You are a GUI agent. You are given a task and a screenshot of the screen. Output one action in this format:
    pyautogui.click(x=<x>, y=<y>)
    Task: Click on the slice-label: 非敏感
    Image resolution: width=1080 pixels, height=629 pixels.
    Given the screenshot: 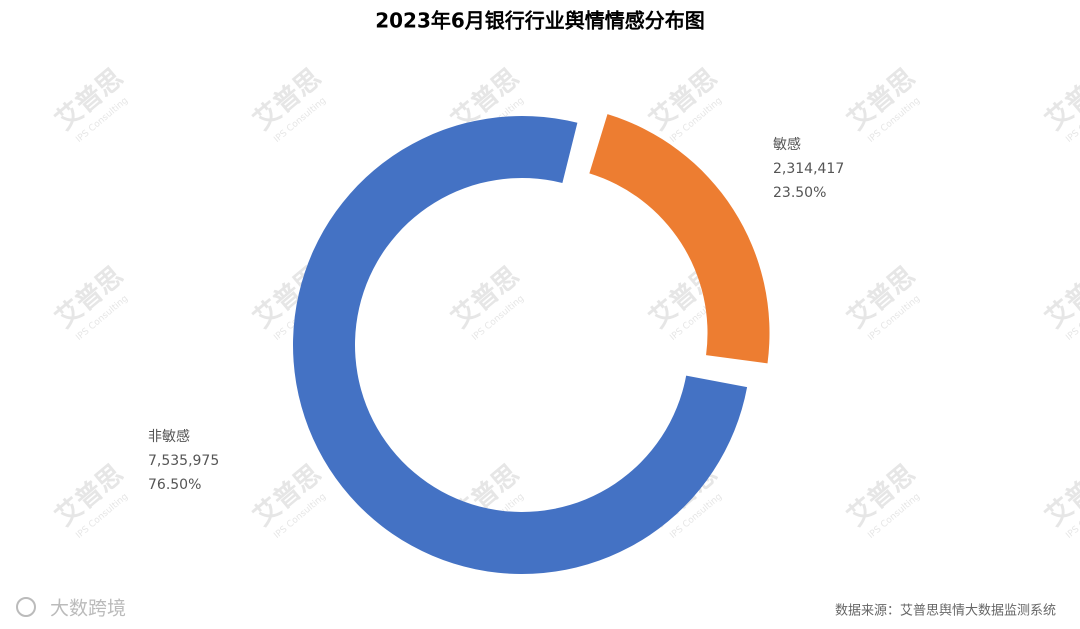 What is the action you would take?
    pyautogui.click(x=169, y=436)
    